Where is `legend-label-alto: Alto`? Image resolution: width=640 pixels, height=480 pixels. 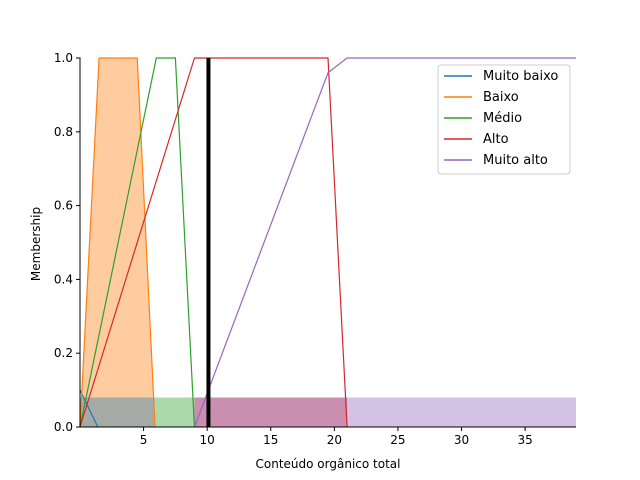
legend-label-alto: Alto is located at coordinates (496, 139).